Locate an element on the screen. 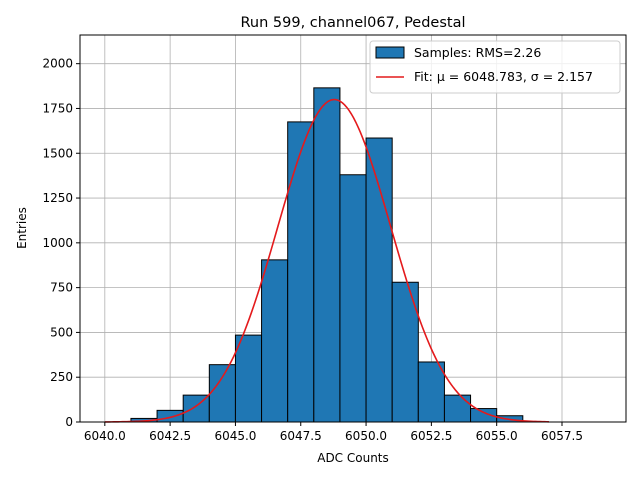 Image resolution: width=640 pixels, height=480 pixels. y-tick-label: 0 is located at coordinates (69, 422).